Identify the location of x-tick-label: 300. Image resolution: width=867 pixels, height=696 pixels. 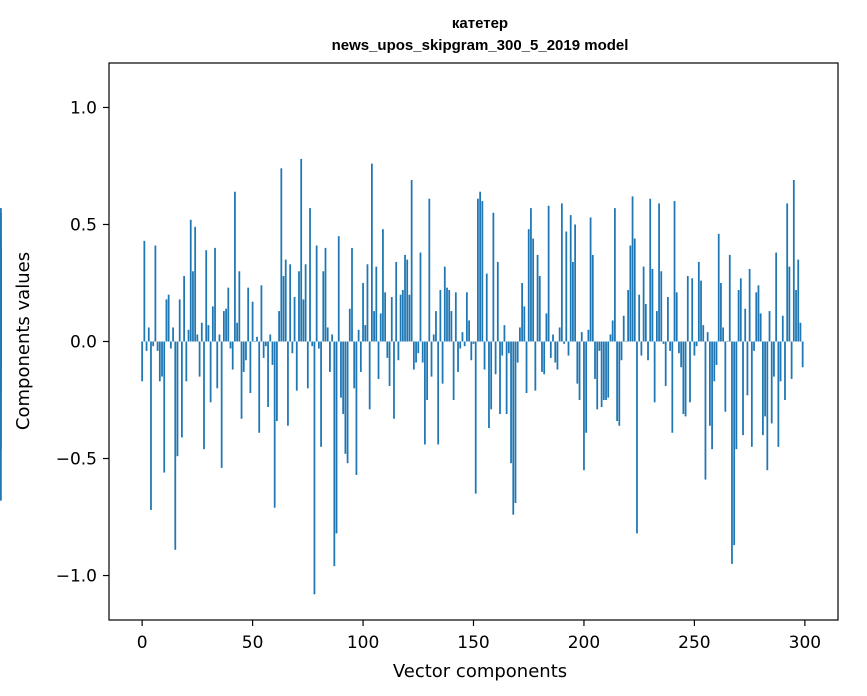
(805, 643).